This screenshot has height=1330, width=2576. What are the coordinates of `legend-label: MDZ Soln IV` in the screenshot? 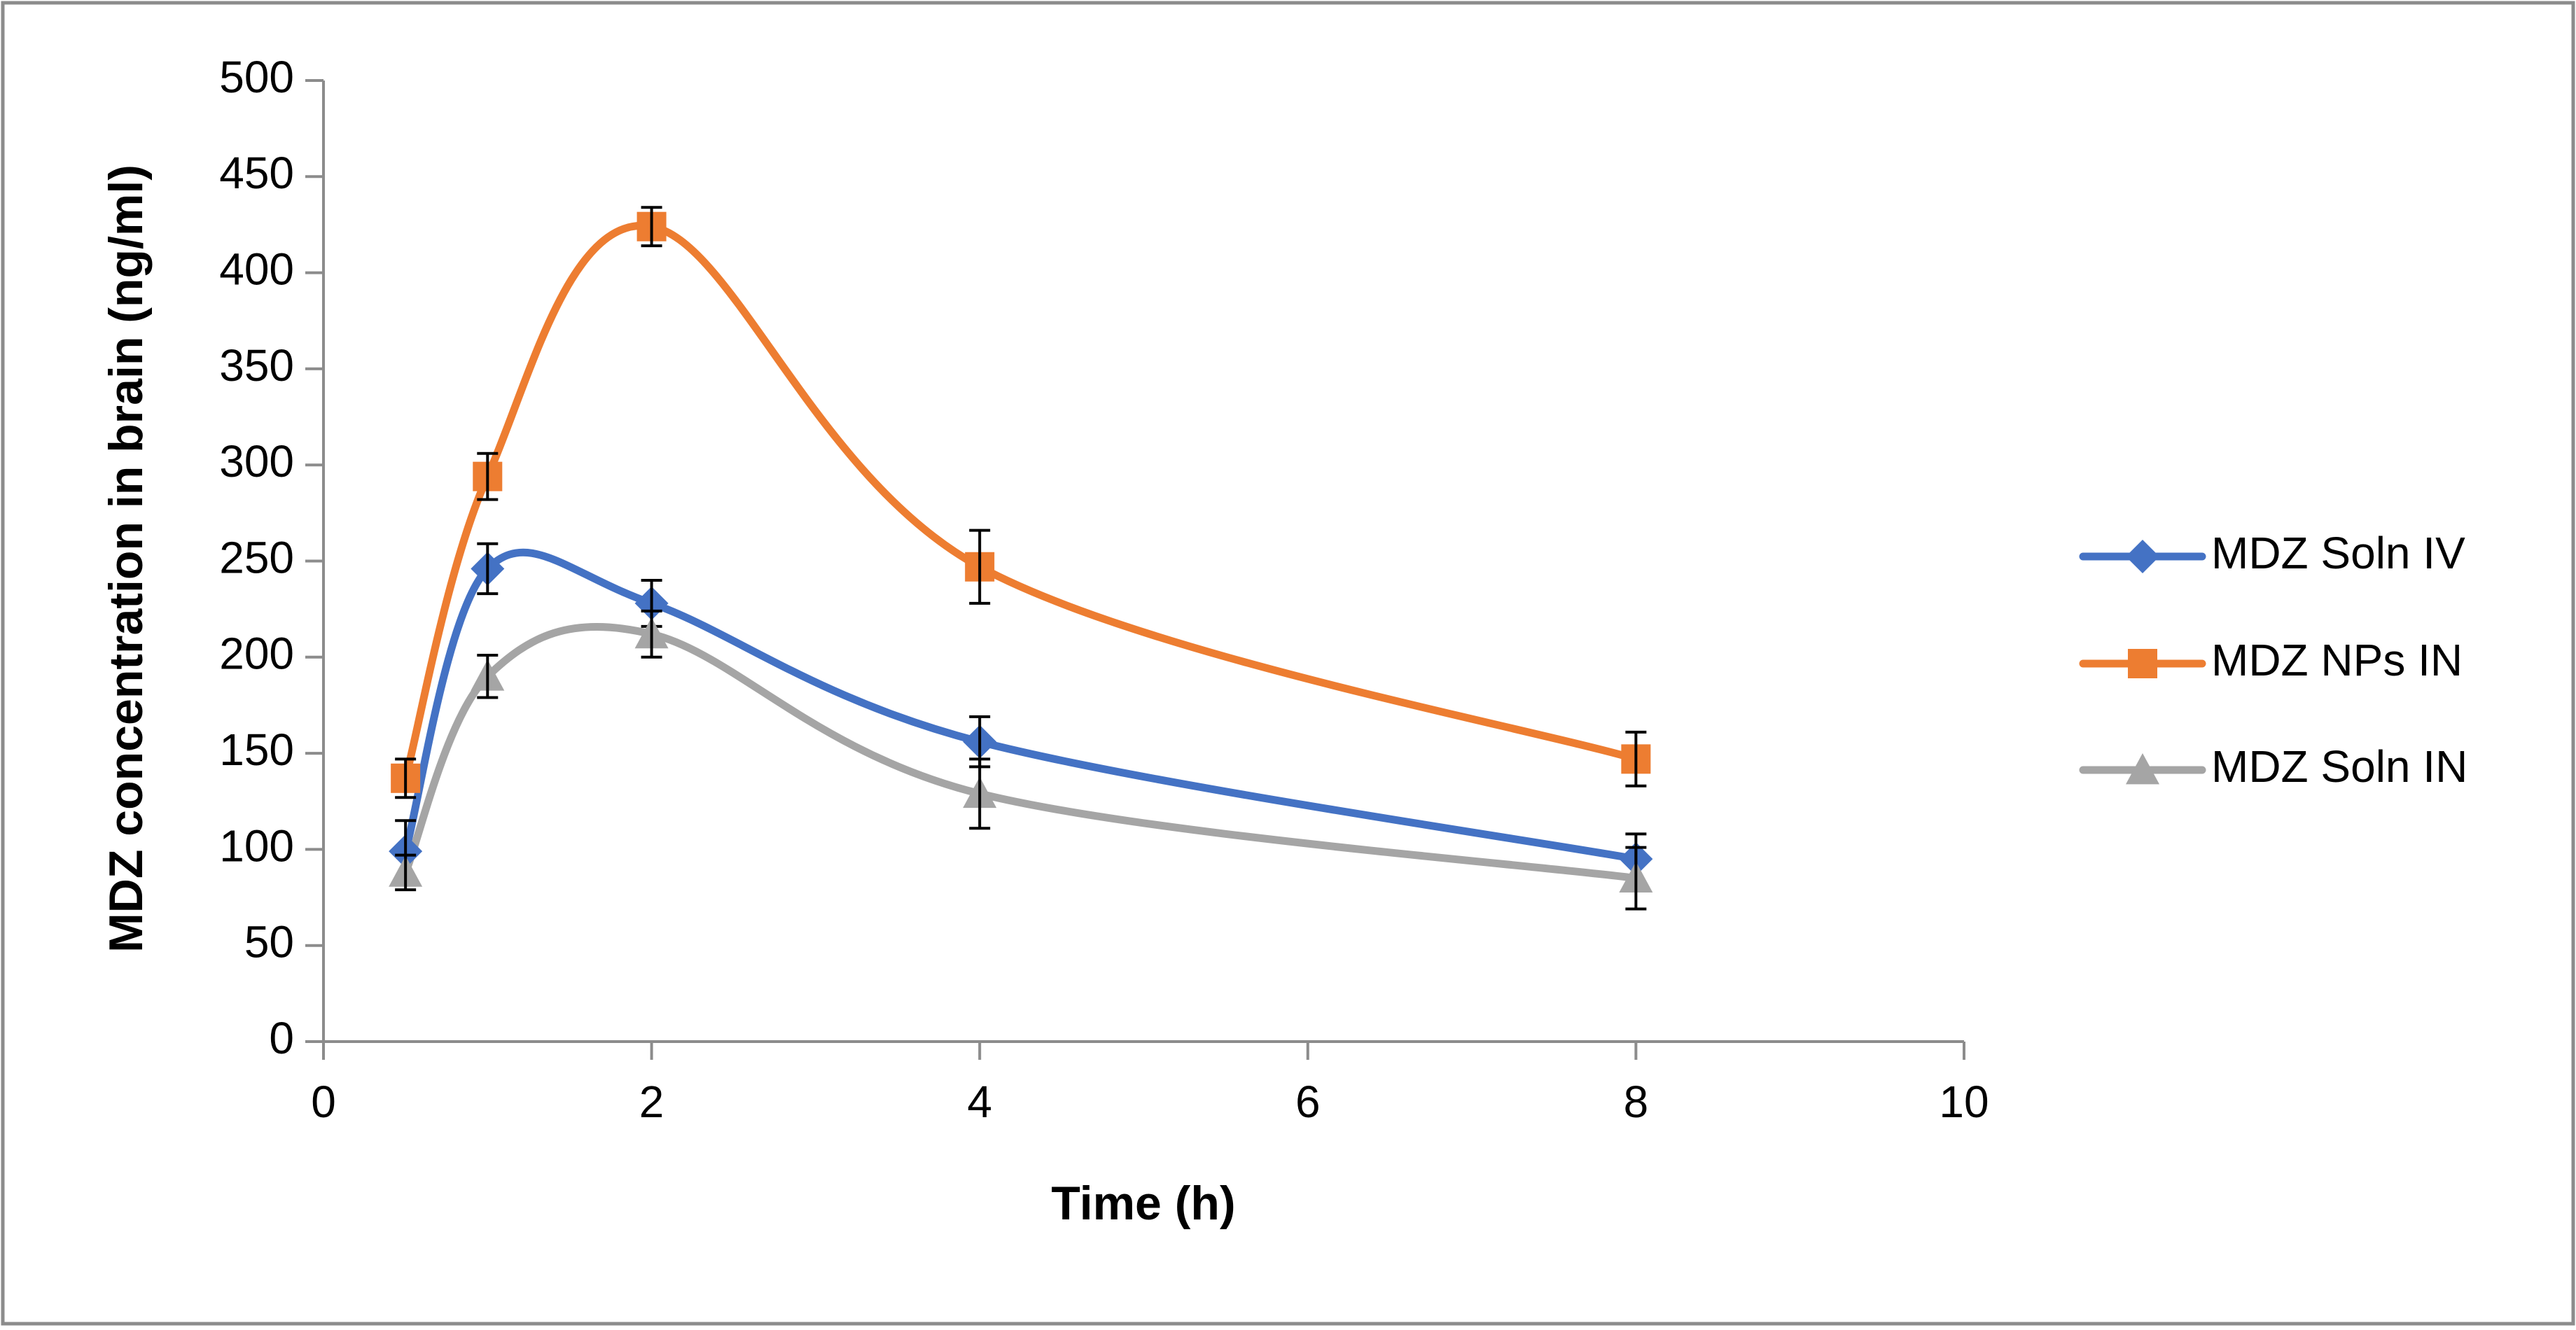 It's located at (2338, 553).